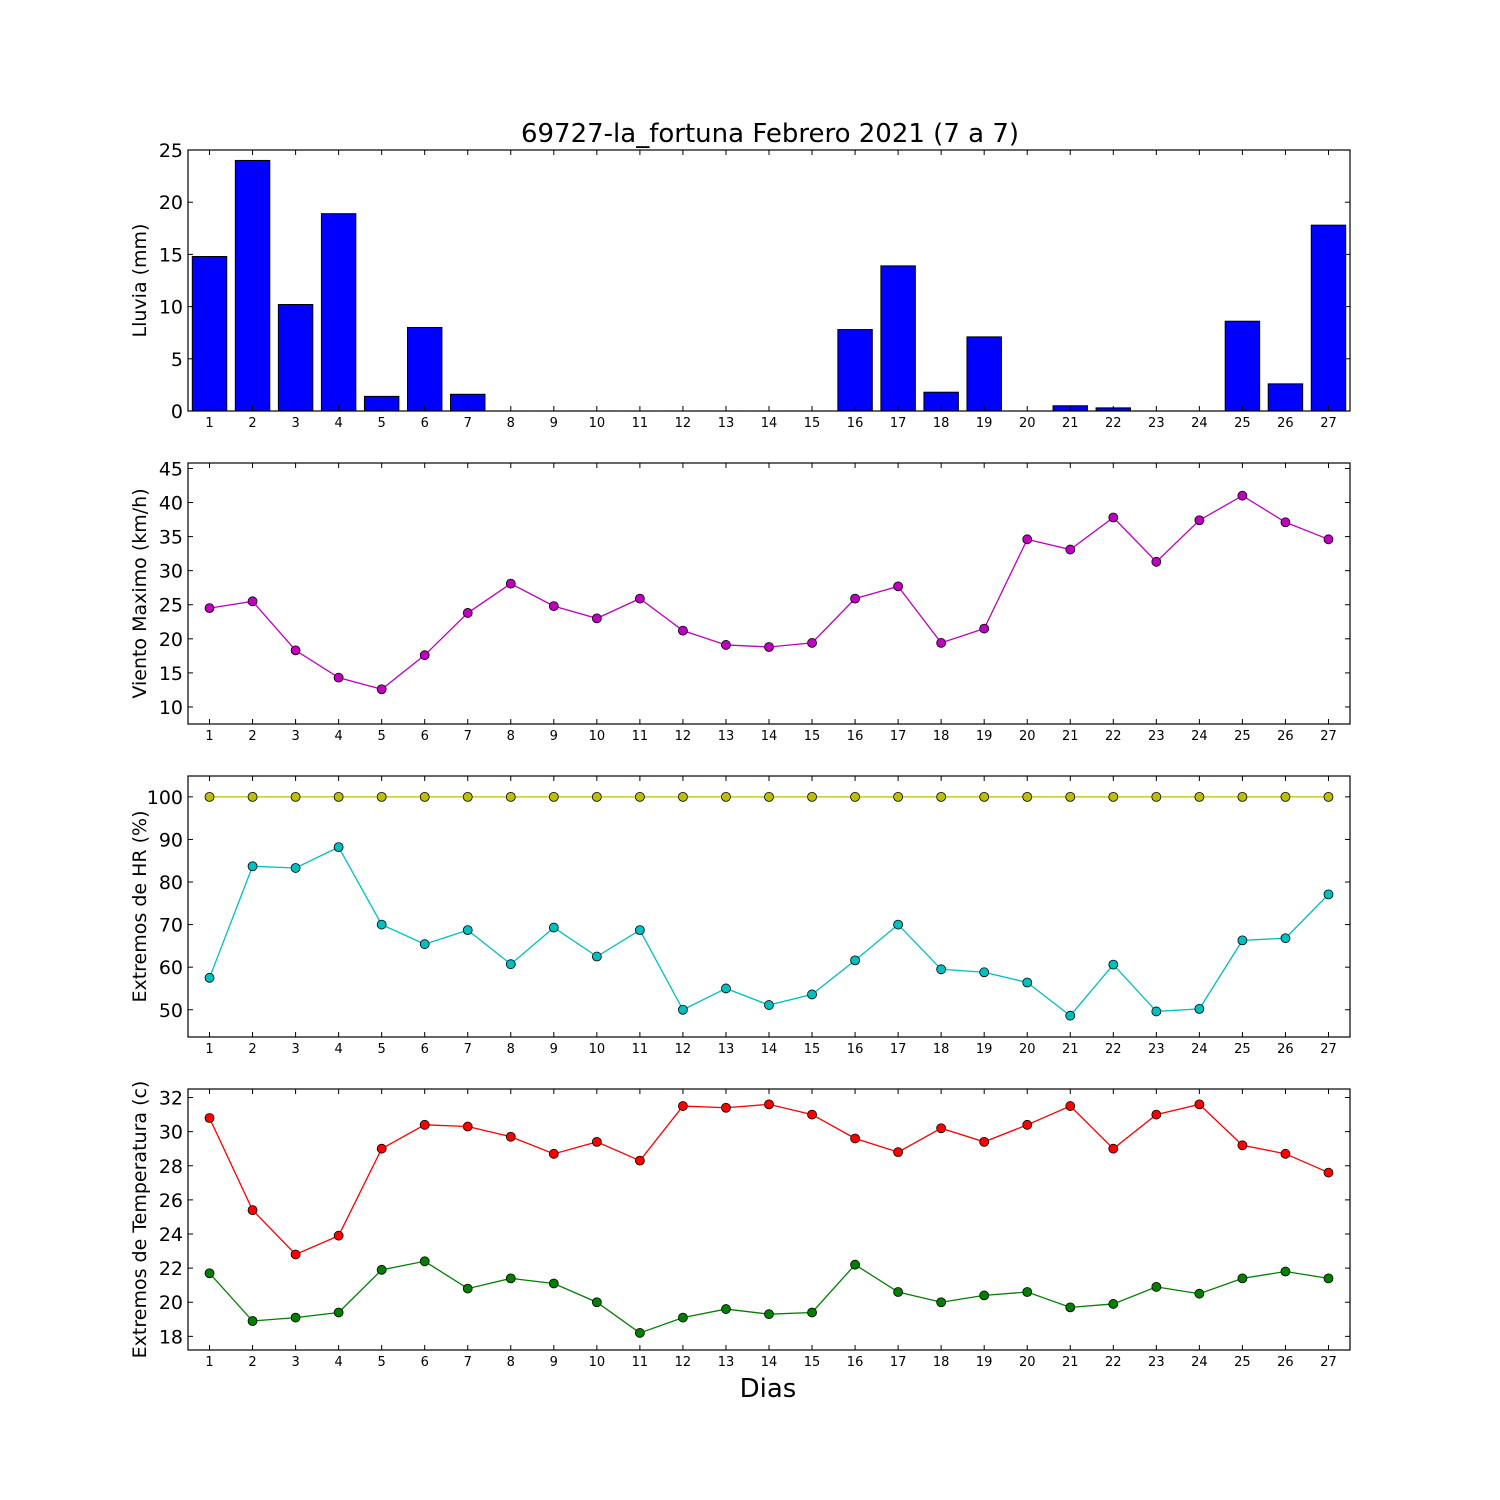 The image size is (1500, 1500). I want to click on x-tick-label: 8, so click(511, 736).